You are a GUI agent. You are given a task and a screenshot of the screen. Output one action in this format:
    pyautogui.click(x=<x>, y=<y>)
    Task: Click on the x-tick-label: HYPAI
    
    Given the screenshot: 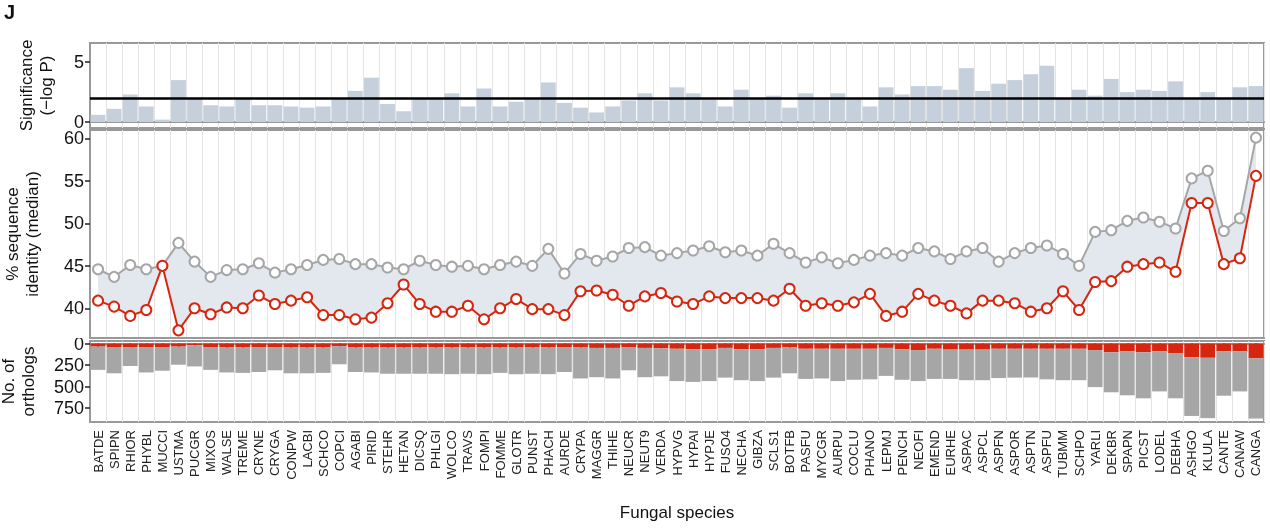 What is the action you would take?
    pyautogui.click(x=693, y=449)
    